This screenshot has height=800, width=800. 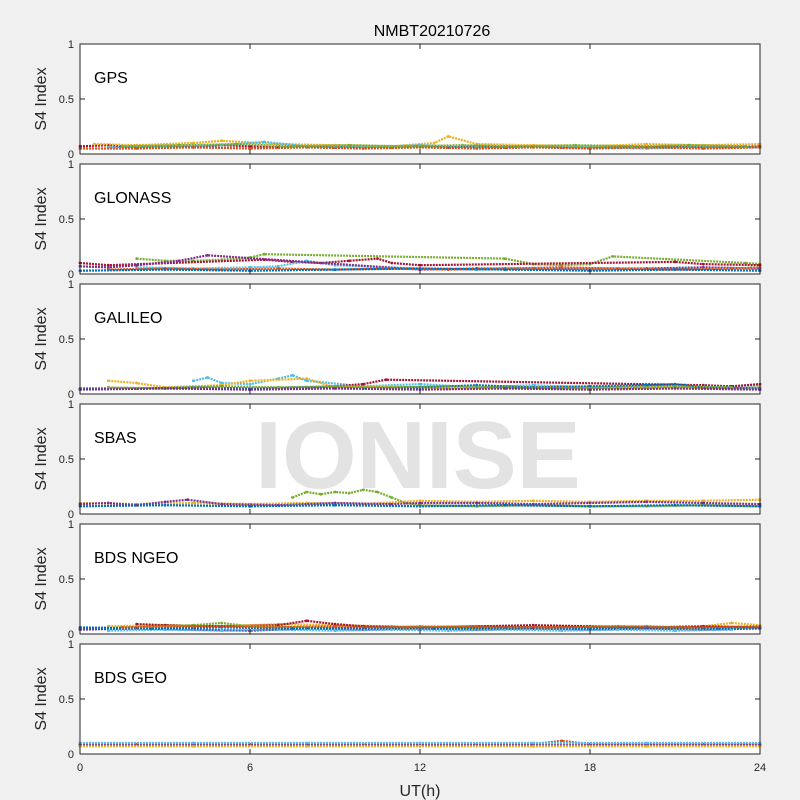 I want to click on watermark-text: IONISE, so click(x=417, y=455).